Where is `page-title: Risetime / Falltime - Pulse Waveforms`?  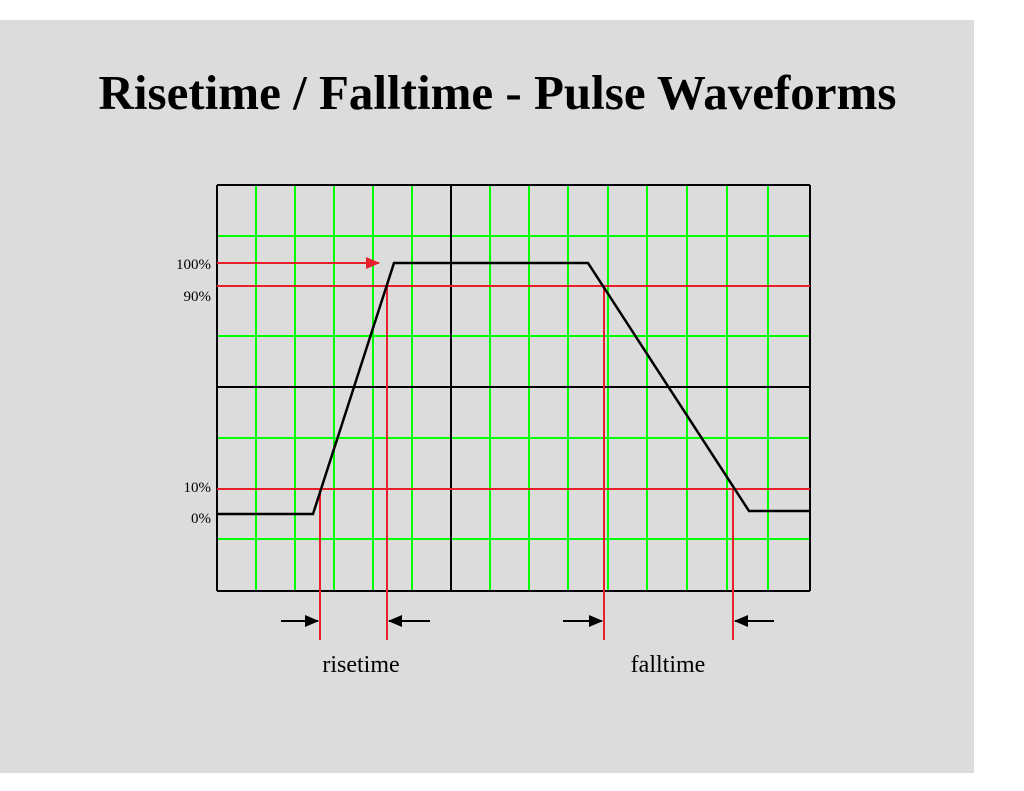
page-title: Risetime / Falltime - Pulse Waveforms is located at coordinates (497, 92).